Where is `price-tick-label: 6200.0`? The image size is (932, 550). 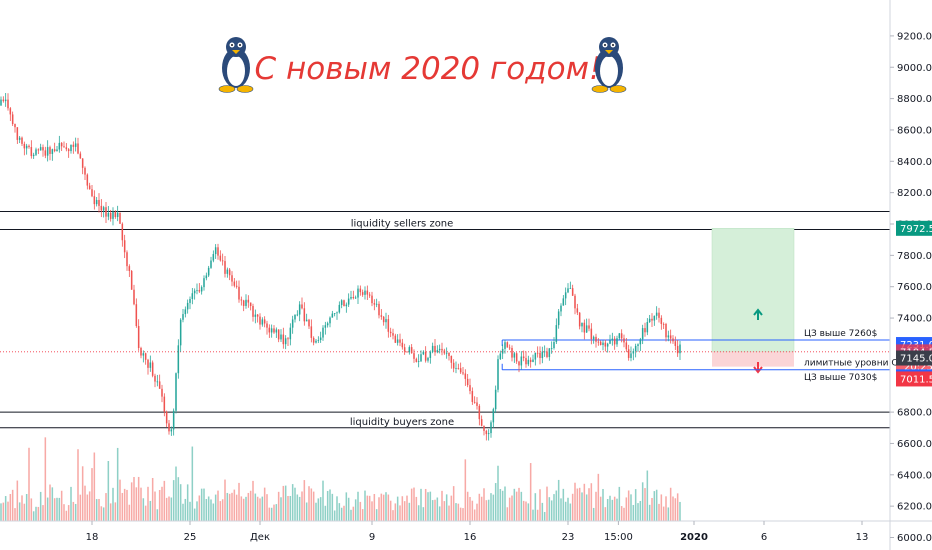
price-tick-label: 6200.0 is located at coordinates (914, 507).